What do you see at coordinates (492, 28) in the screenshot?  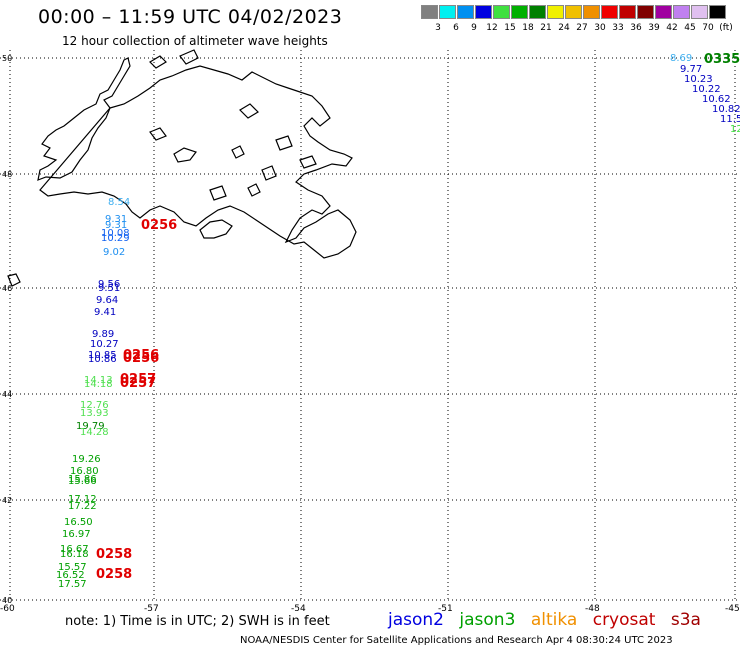 I see `legend-label: 12` at bounding box center [492, 28].